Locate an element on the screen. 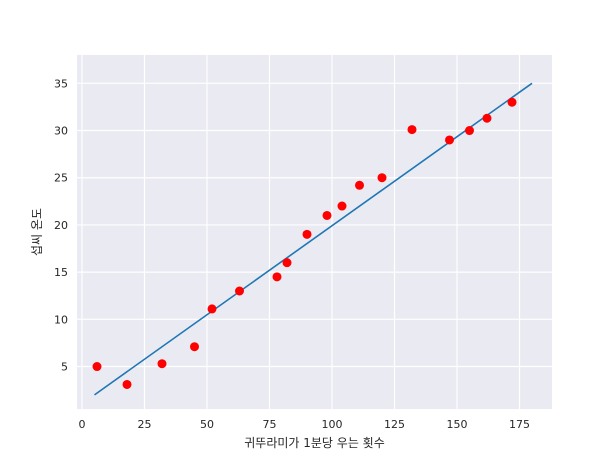 The height and width of the screenshot is (460, 613). x-tick-label: 75 is located at coordinates (270, 424).